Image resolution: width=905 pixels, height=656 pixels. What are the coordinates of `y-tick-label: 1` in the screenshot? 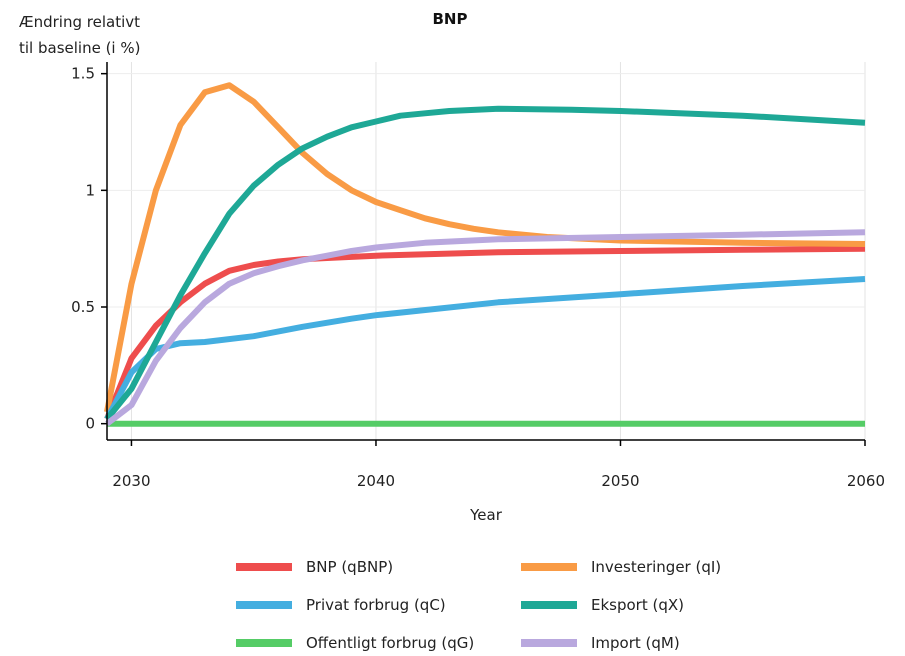 It's located at (90, 190).